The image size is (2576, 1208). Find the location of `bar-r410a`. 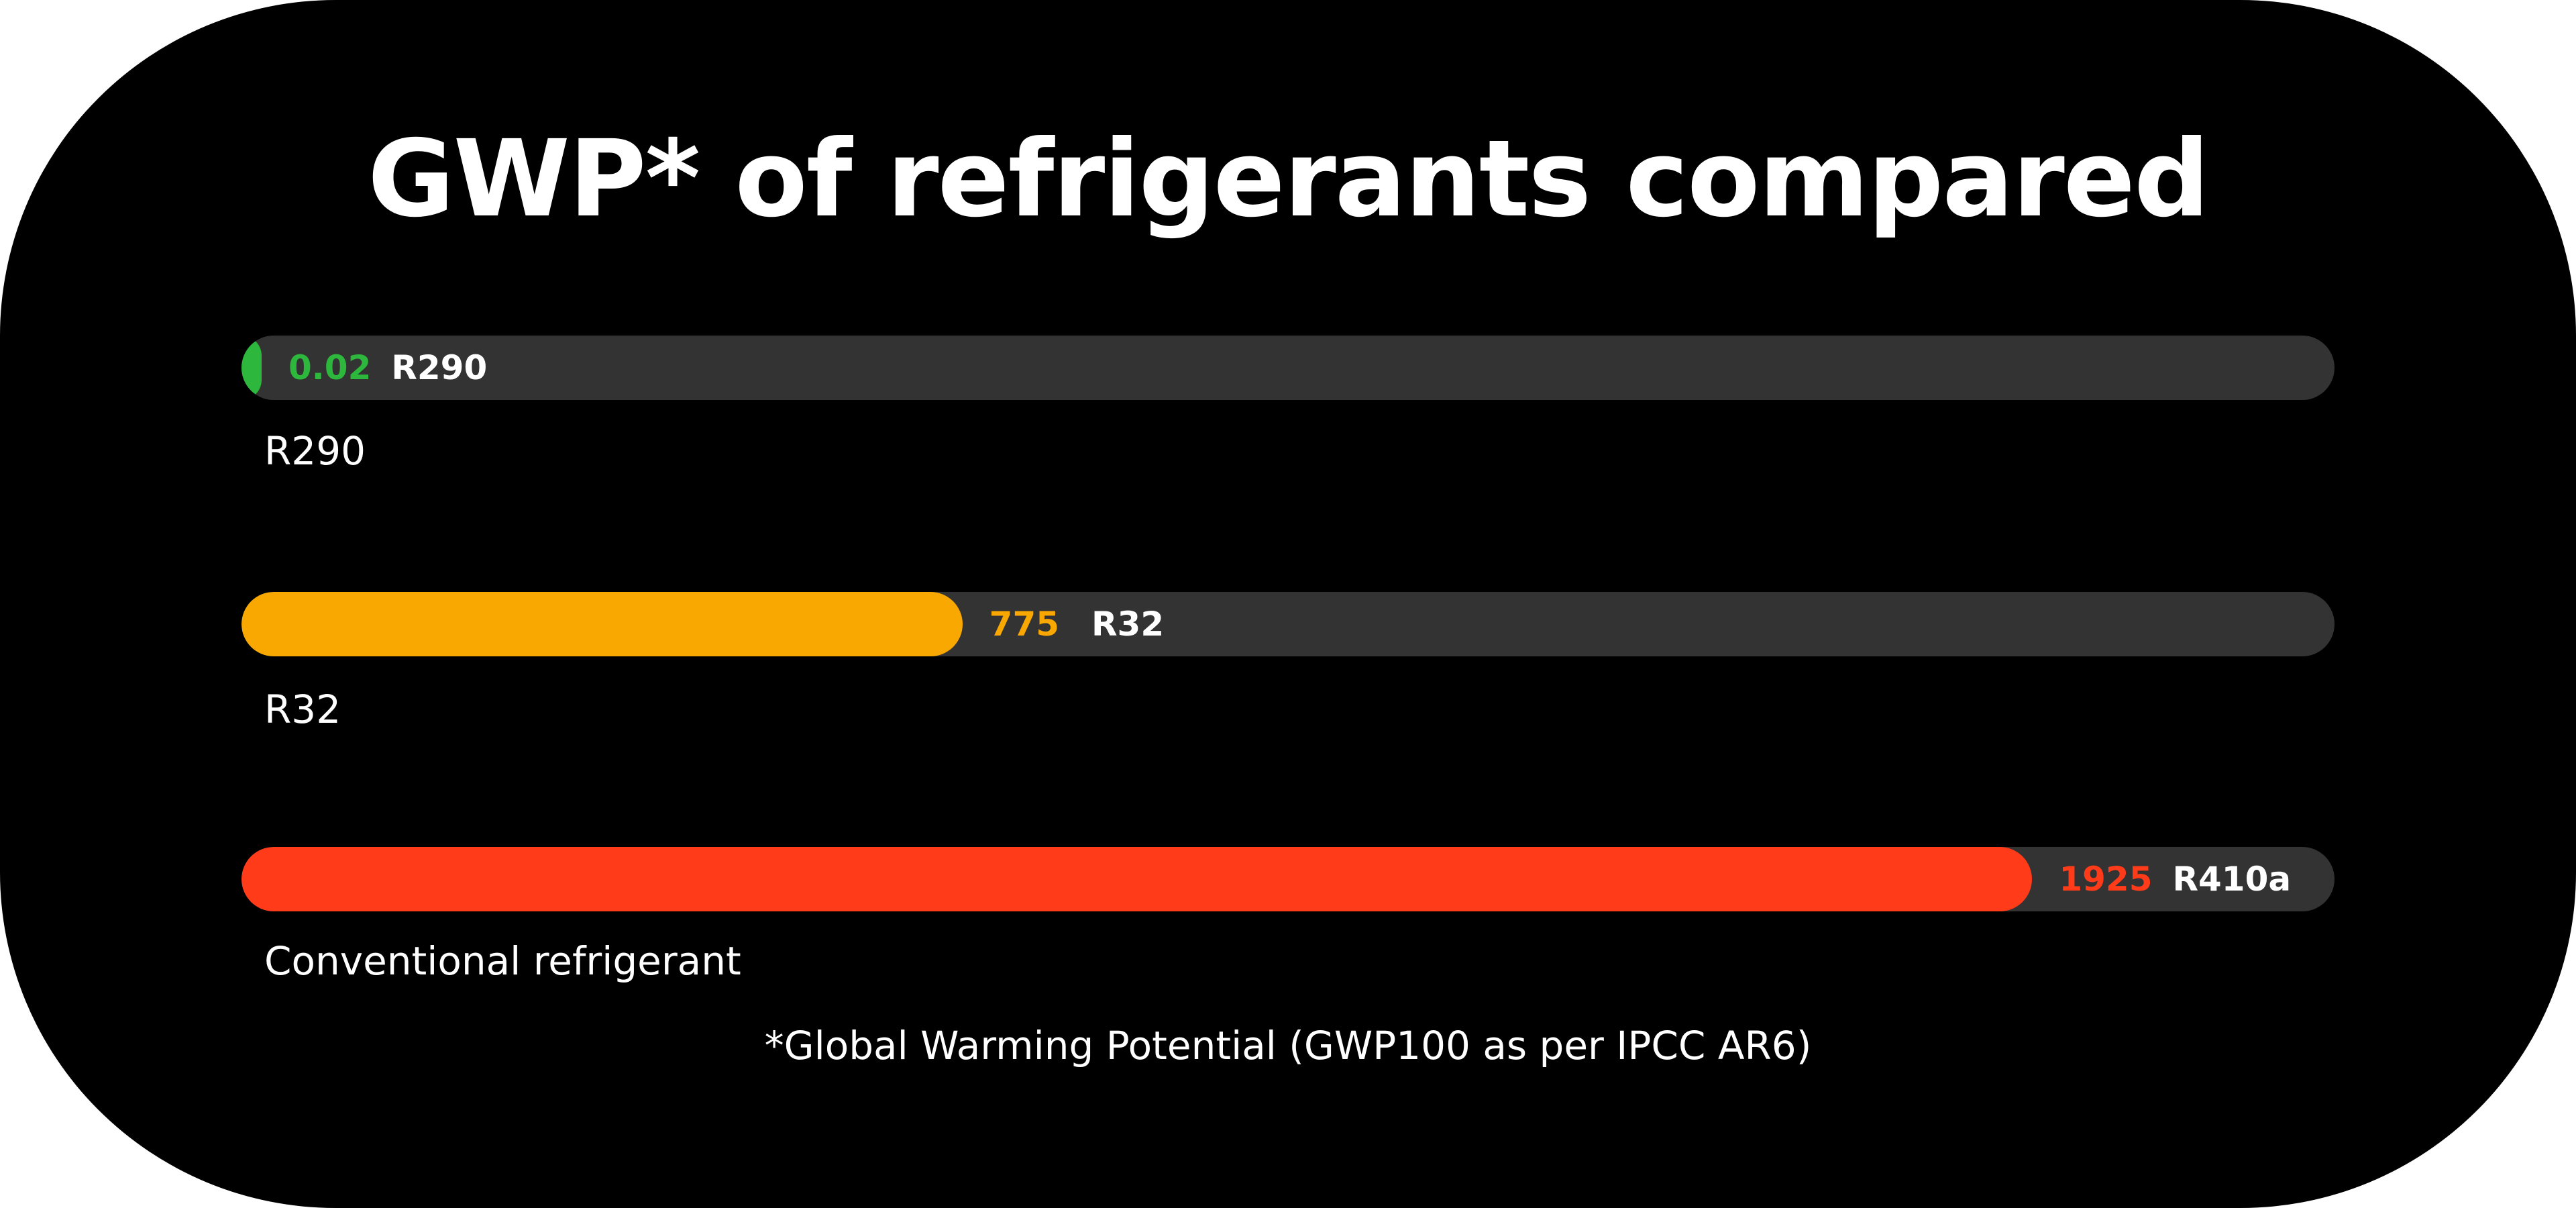

bar-r410a is located at coordinates (1137, 879).